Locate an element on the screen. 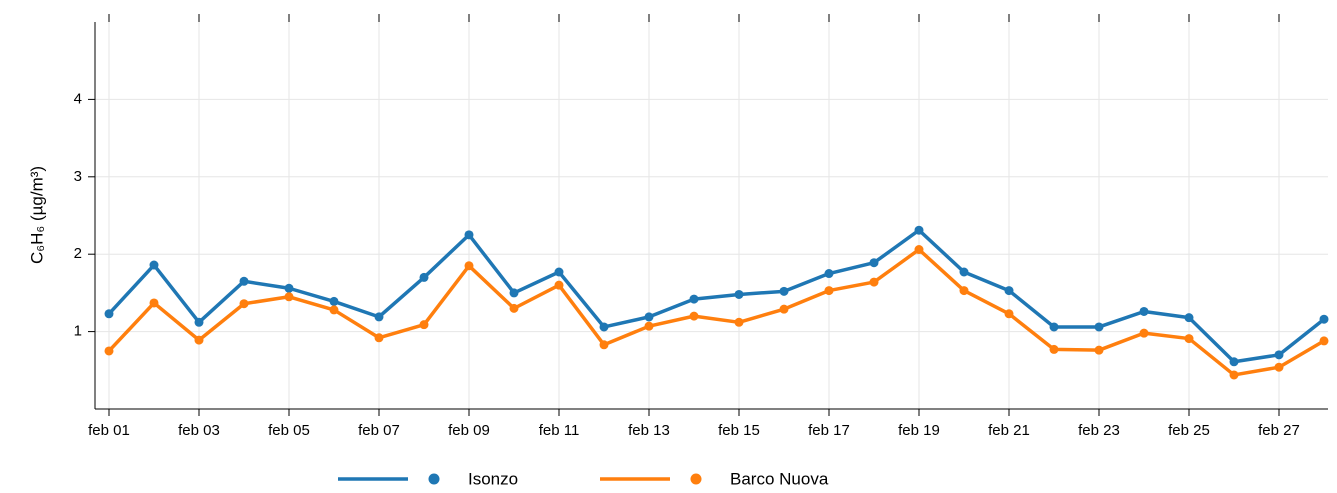  x-tick-label: feb 23 is located at coordinates (1099, 430).